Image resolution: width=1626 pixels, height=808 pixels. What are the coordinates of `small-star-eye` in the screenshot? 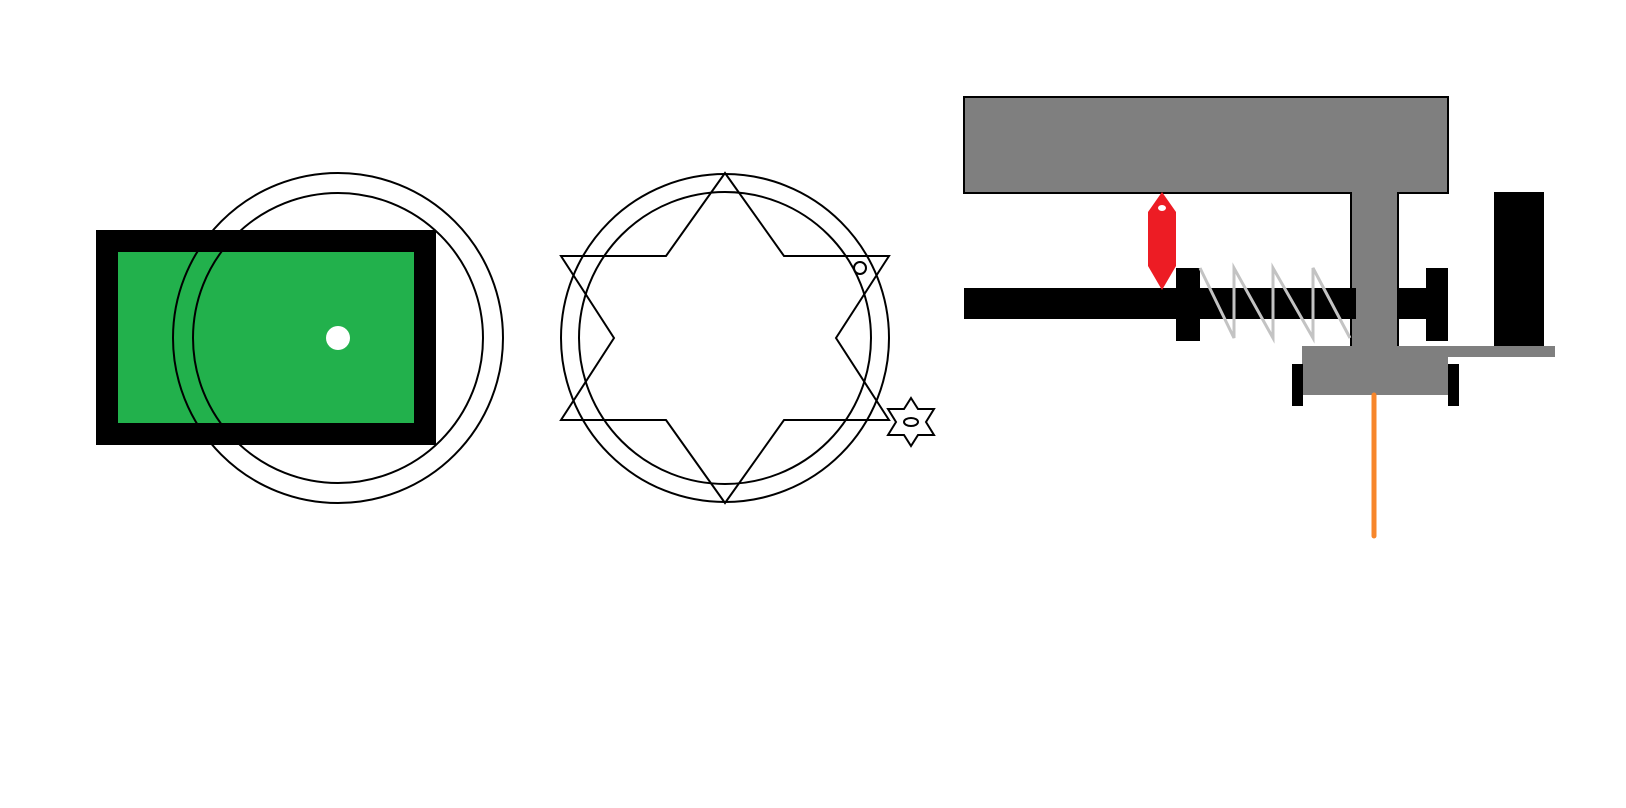 It's located at (911, 422).